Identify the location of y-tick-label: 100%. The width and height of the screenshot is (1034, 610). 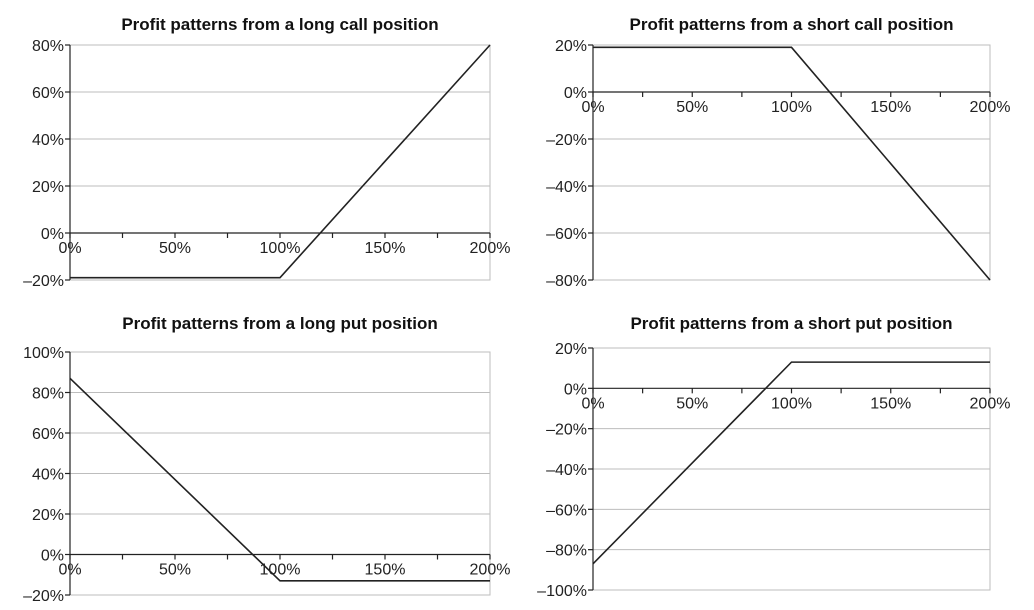
(43, 353).